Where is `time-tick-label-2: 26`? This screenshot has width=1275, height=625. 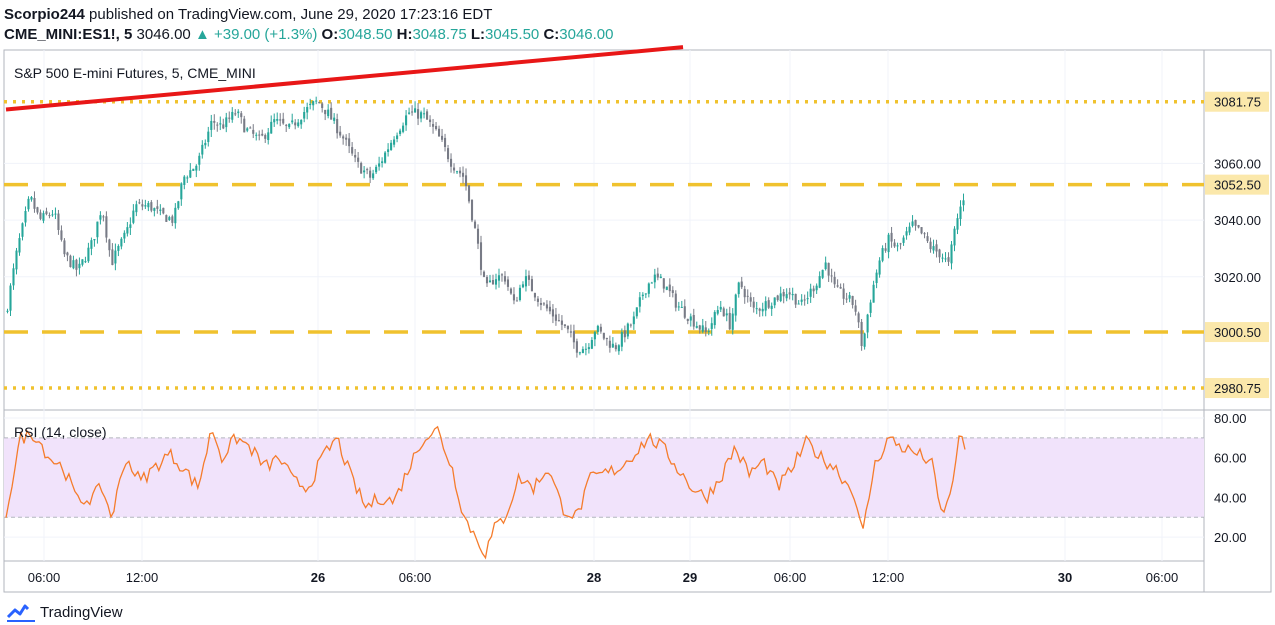
time-tick-label-2: 26 is located at coordinates (318, 577).